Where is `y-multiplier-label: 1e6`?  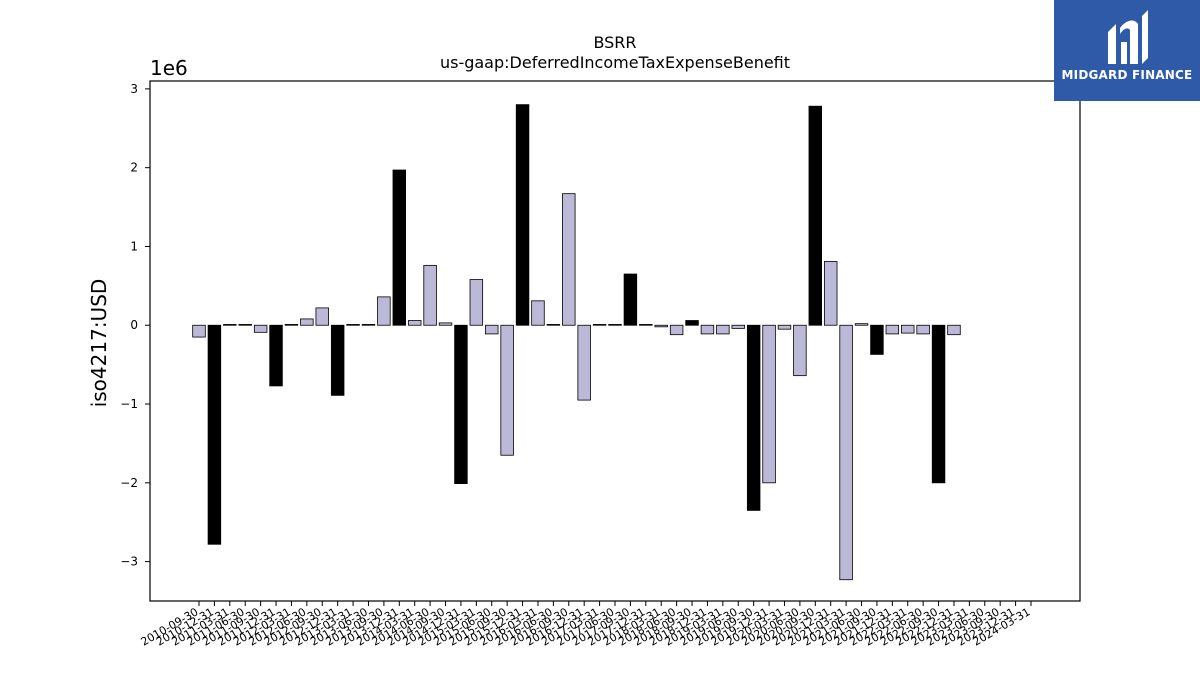
y-multiplier-label: 1e6 is located at coordinates (169, 68).